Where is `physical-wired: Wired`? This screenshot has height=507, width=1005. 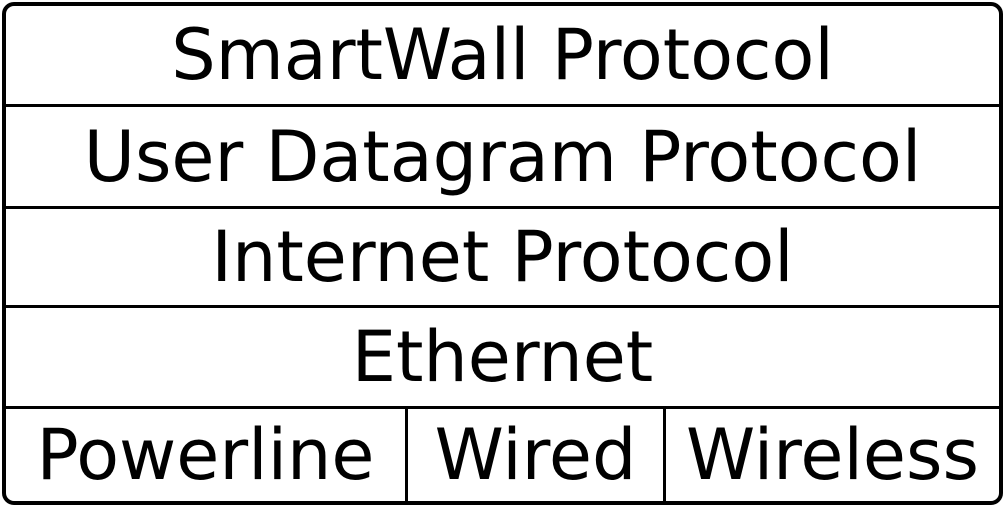 physical-wired: Wired is located at coordinates (535, 455).